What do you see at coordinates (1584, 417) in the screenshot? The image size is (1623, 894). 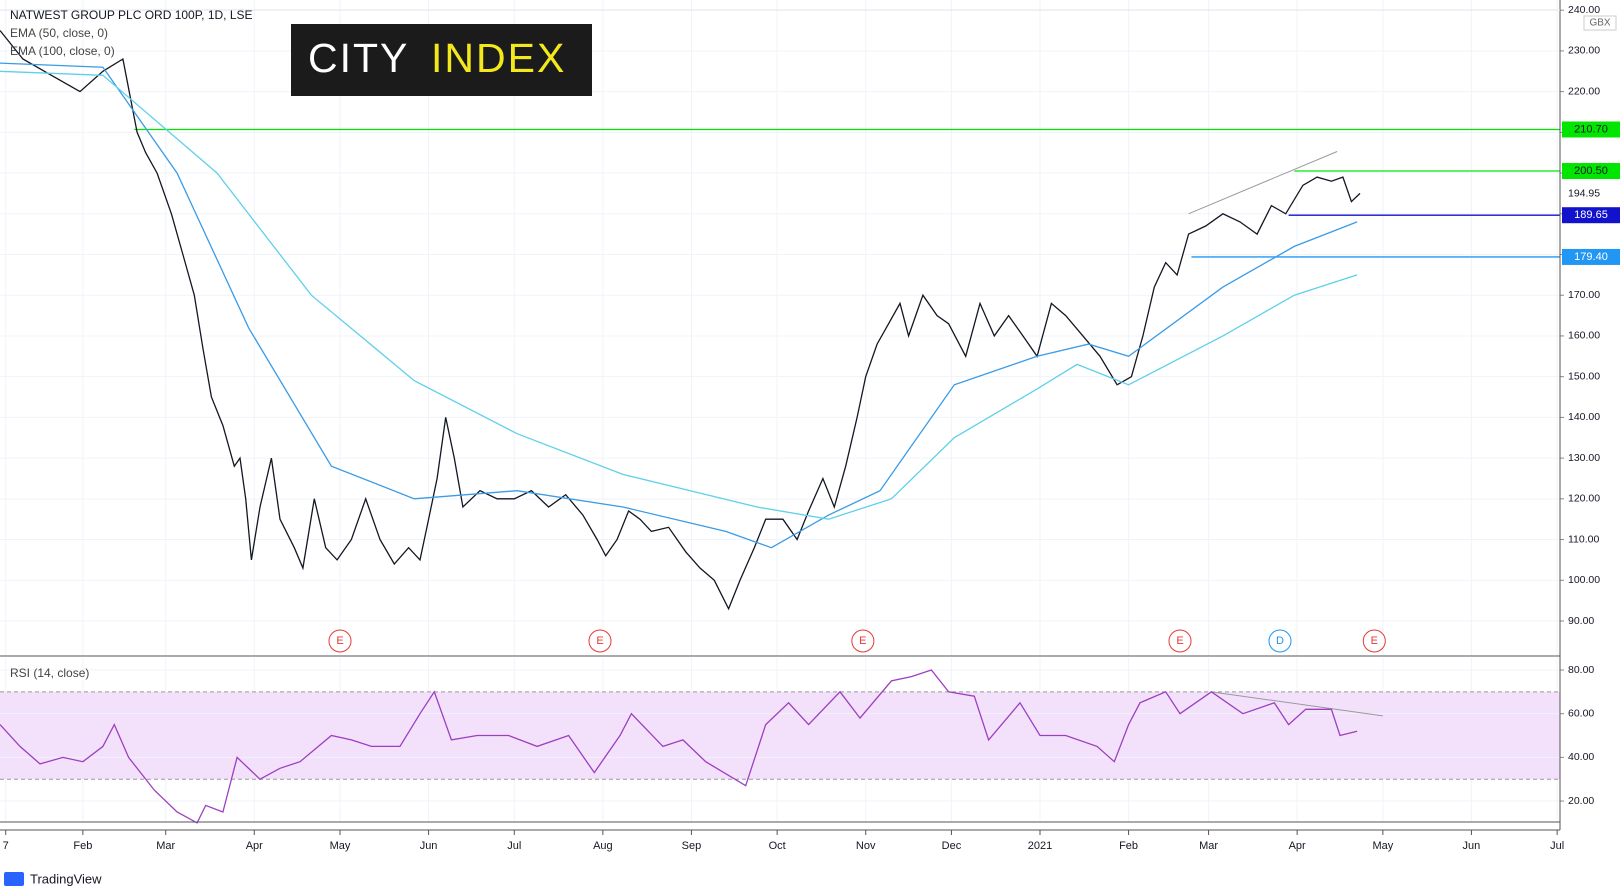 I see `y-tick-label: 140.00` at bounding box center [1584, 417].